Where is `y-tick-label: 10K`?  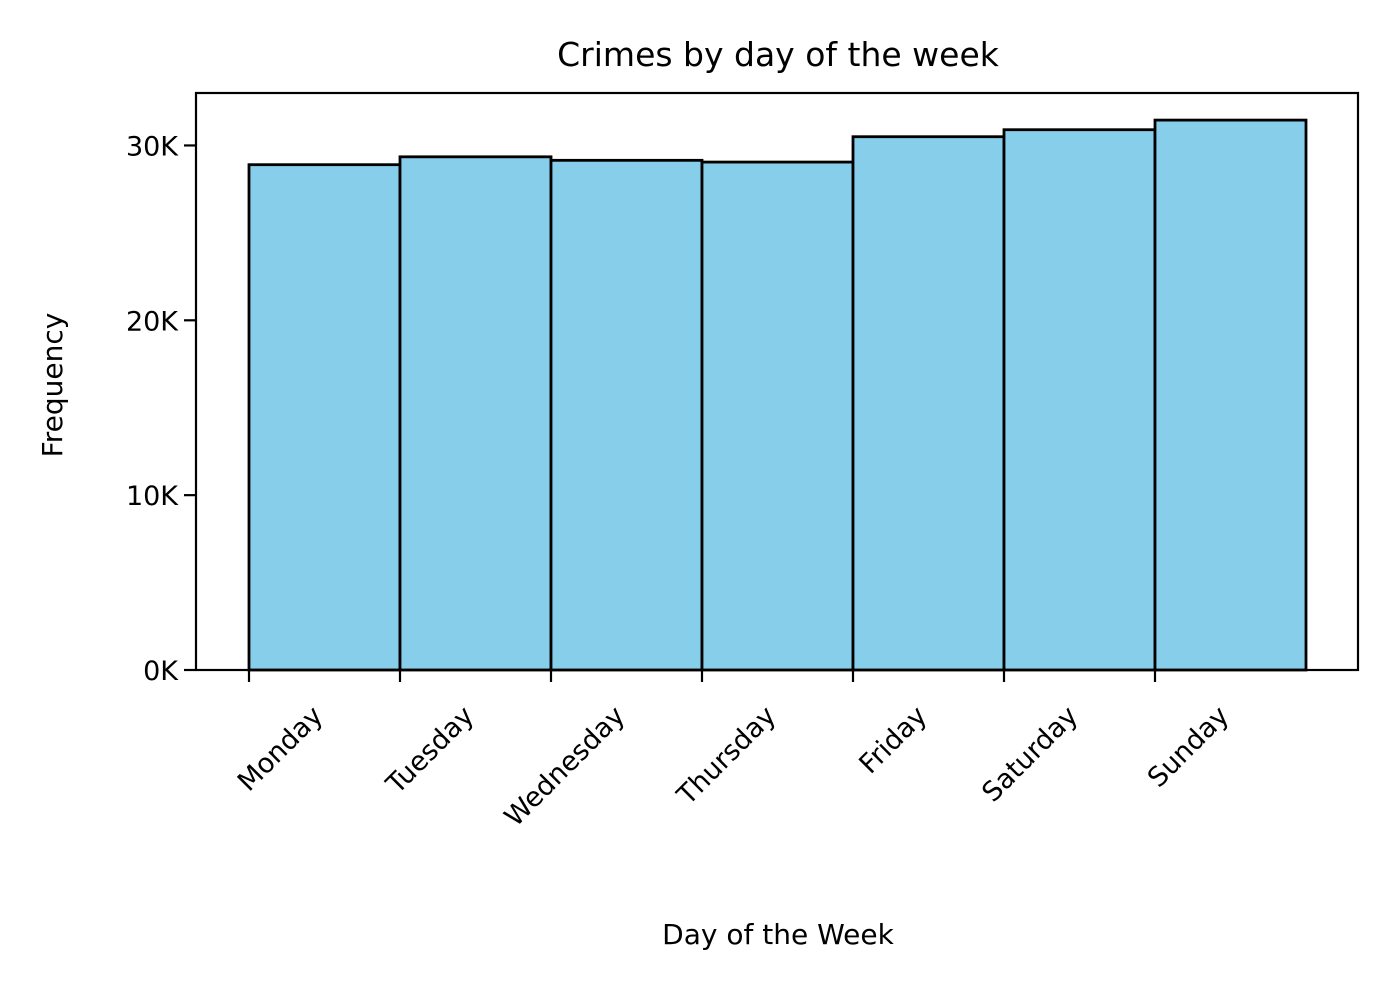
y-tick-label: 10K is located at coordinates (152, 496).